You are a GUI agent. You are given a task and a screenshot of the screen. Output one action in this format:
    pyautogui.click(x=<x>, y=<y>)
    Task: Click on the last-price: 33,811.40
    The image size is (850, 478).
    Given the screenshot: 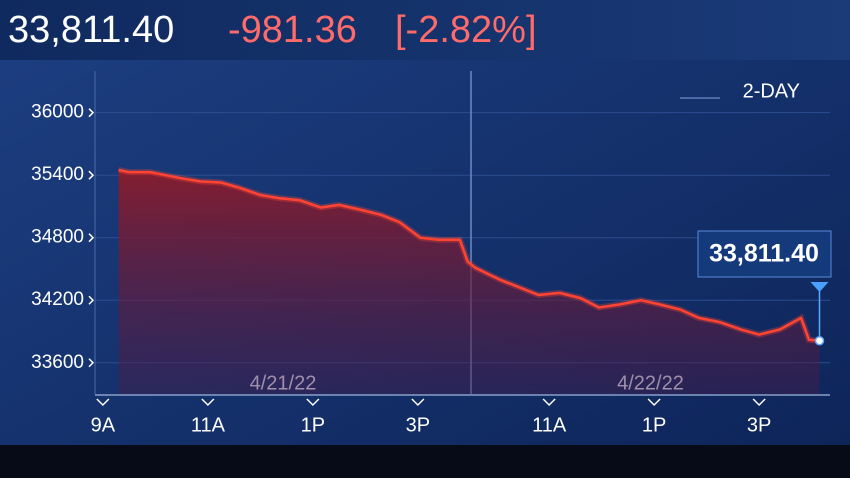 What is the action you would take?
    pyautogui.click(x=91, y=30)
    